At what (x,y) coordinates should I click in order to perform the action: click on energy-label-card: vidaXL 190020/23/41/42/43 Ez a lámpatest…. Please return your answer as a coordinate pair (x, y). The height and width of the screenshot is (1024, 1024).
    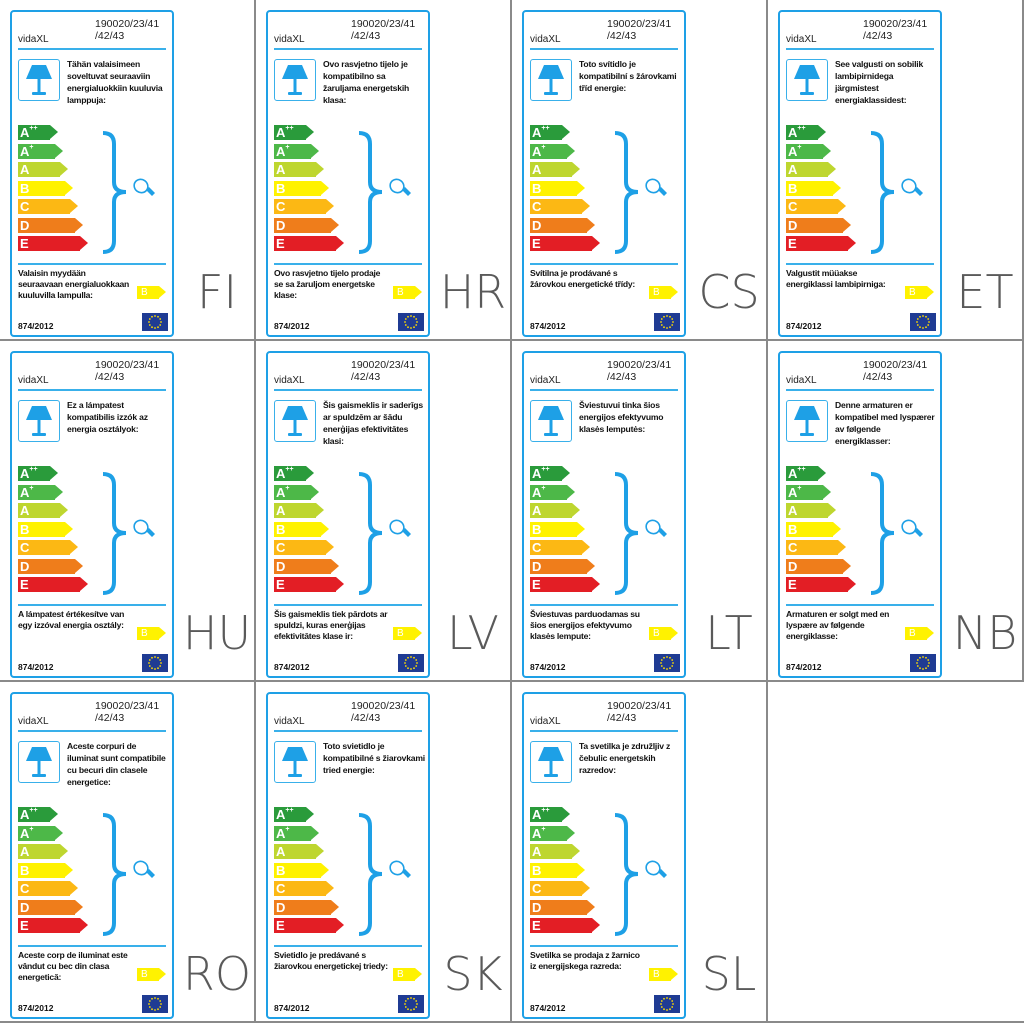
    Looking at the image, I should click on (92, 514).